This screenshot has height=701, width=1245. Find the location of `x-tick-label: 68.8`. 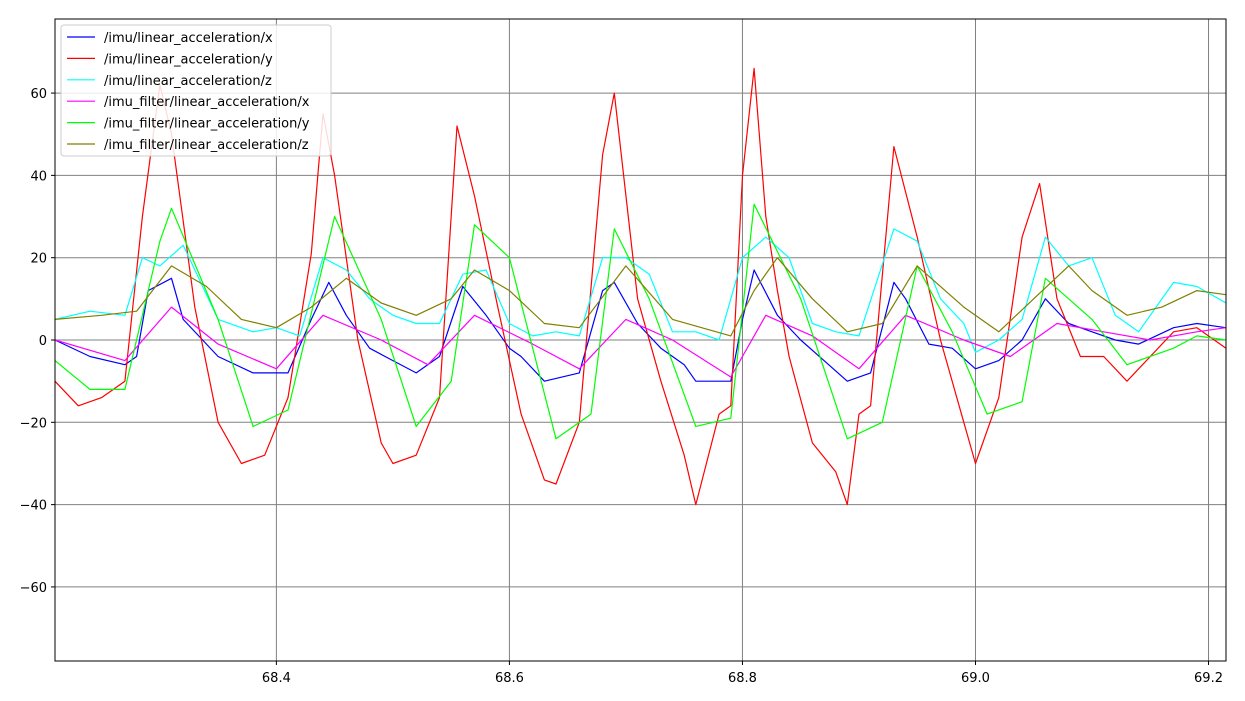

x-tick-label: 68.8 is located at coordinates (742, 678).